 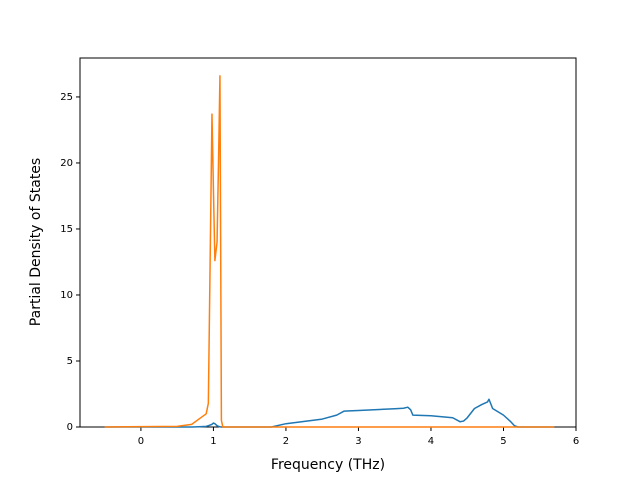 What do you see at coordinates (66, 229) in the screenshot?
I see `y-tick-label: 15` at bounding box center [66, 229].